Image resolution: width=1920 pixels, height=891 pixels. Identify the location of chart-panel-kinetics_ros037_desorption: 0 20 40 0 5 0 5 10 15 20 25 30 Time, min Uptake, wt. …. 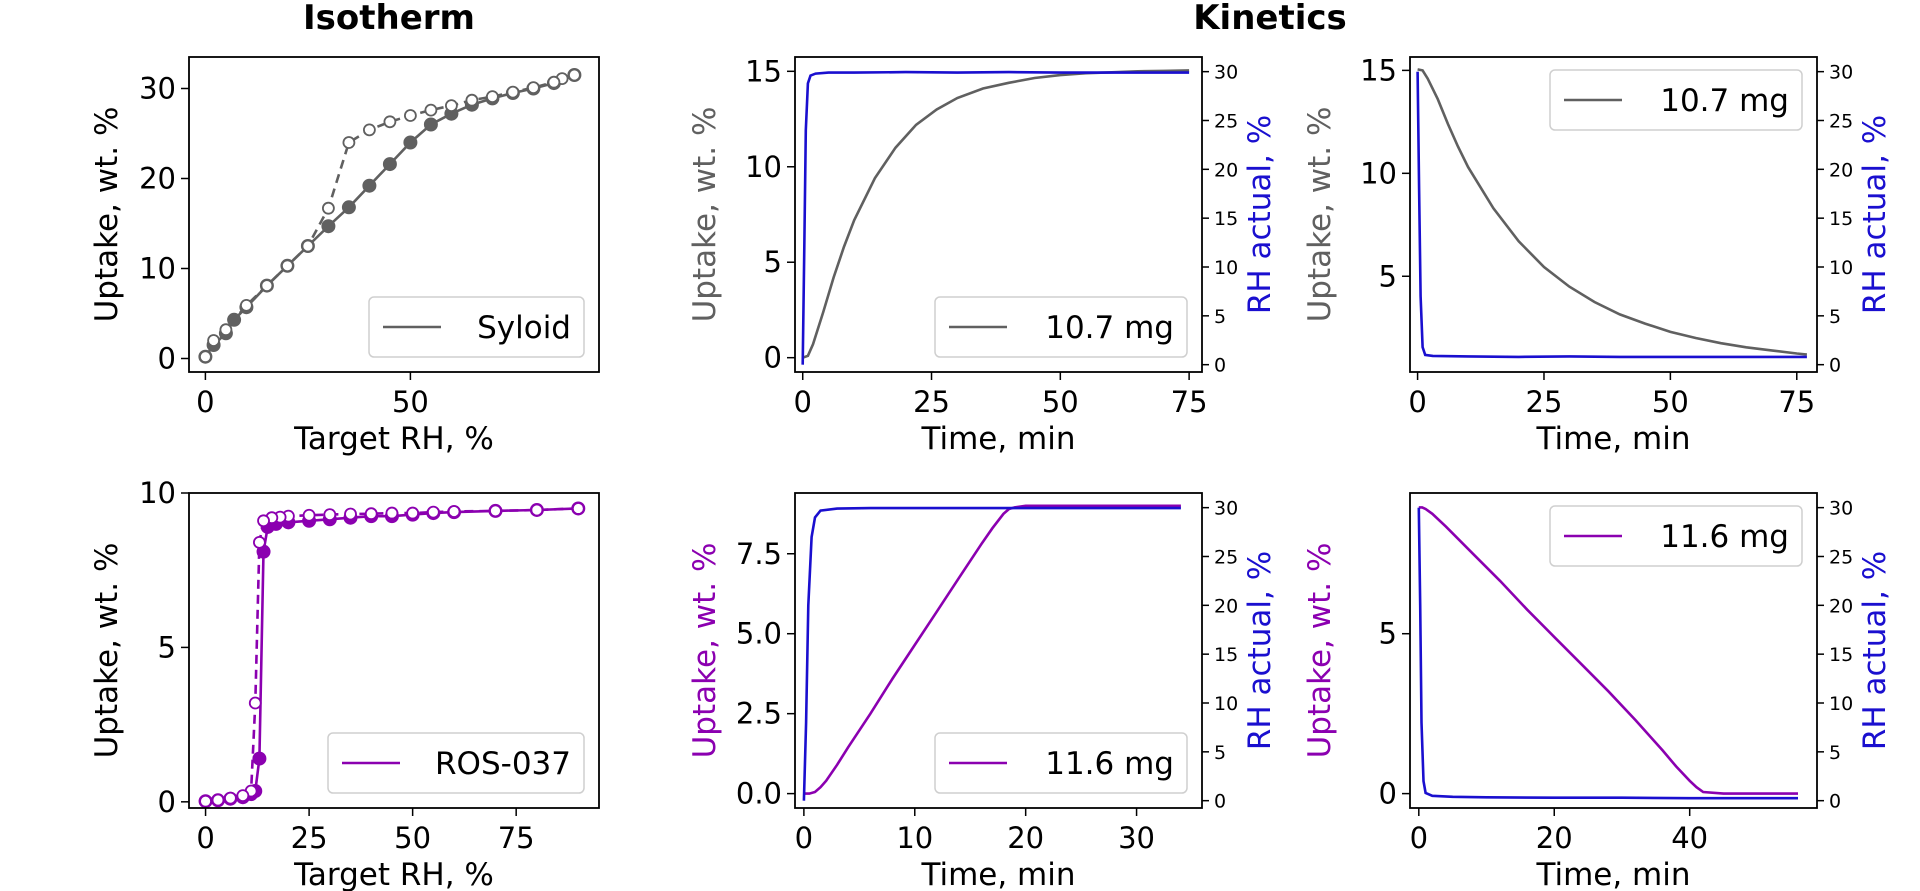
(1597, 691).